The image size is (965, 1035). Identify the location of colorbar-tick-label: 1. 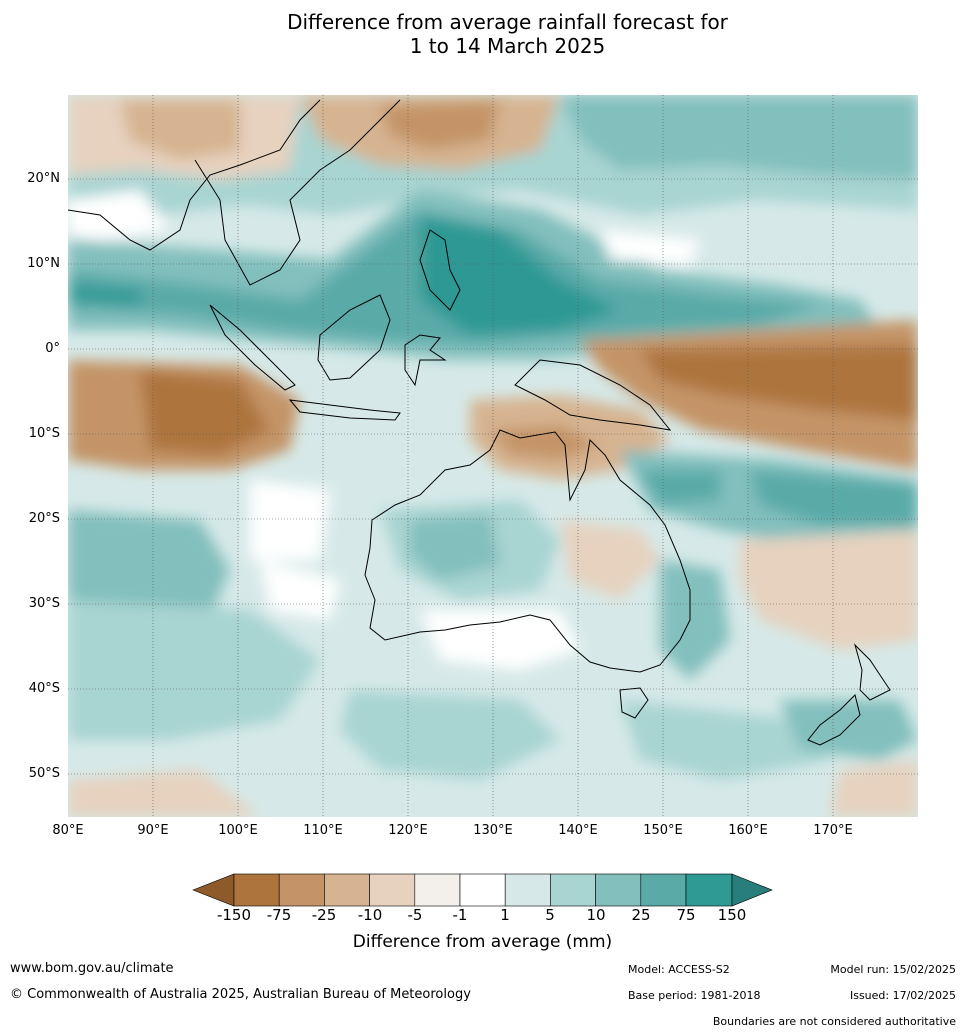
(505, 915).